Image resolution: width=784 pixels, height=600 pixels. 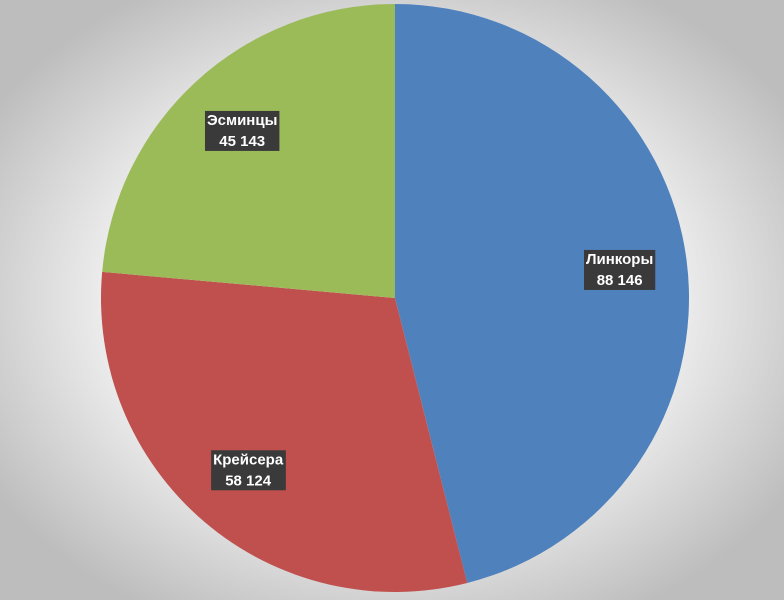 I want to click on label-name: Крейсера, so click(x=248, y=459).